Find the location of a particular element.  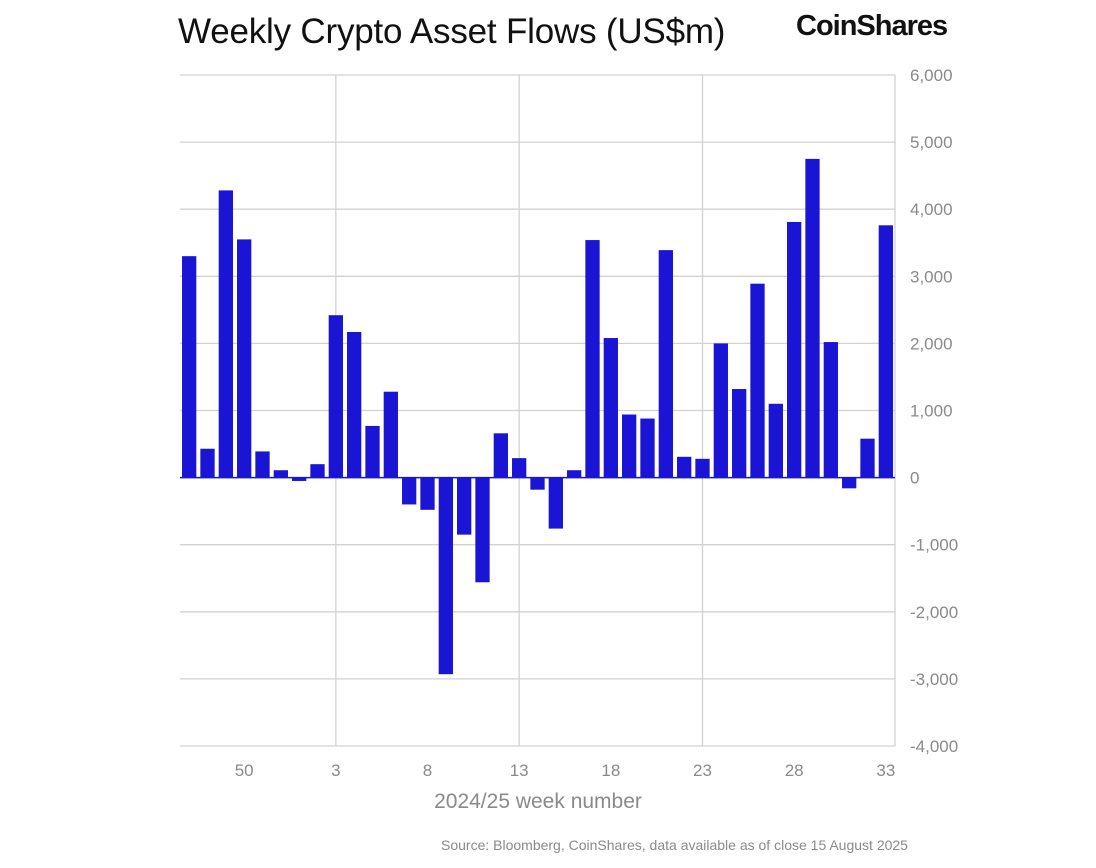

x-tick-label: 8 is located at coordinates (427, 770).